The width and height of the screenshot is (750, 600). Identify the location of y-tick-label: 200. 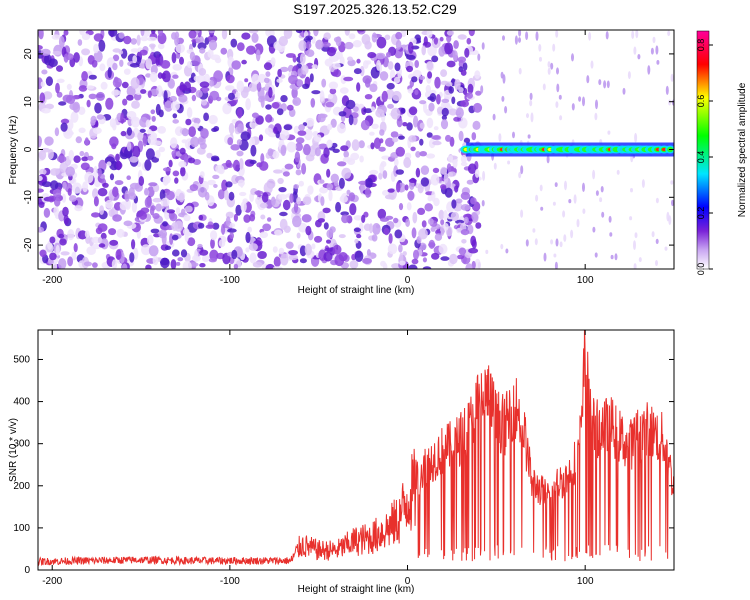
(21, 486).